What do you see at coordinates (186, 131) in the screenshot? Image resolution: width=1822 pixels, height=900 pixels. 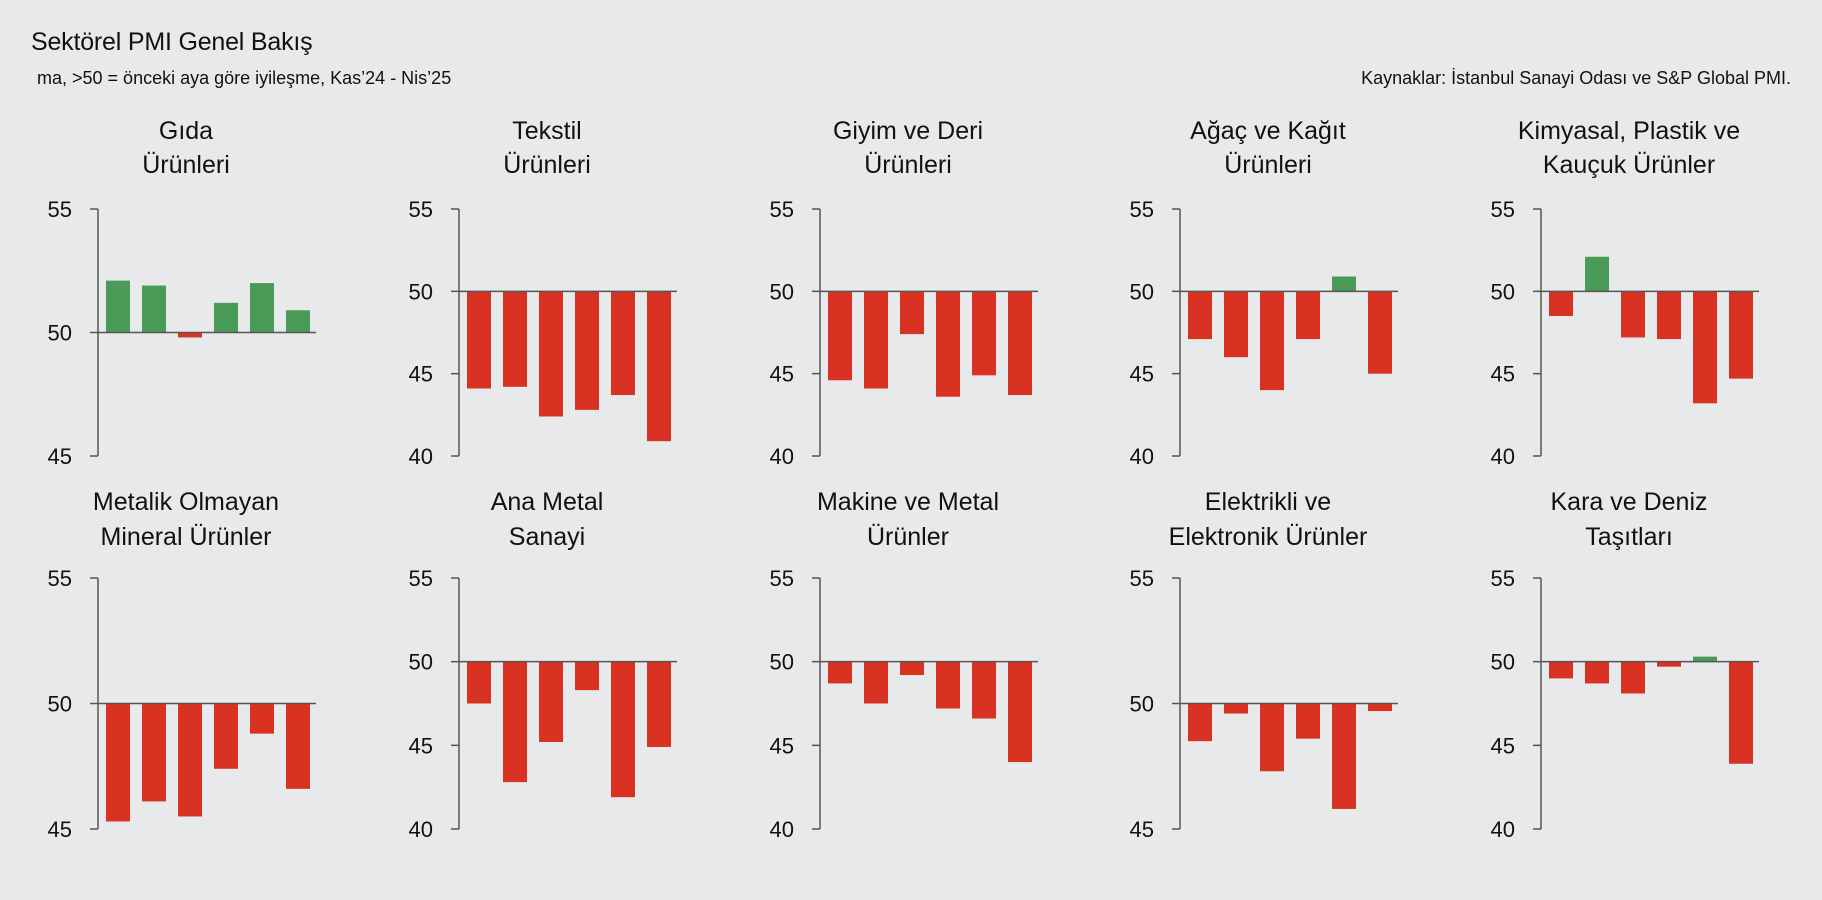 I see `panel-title-line: Gıda` at bounding box center [186, 131].